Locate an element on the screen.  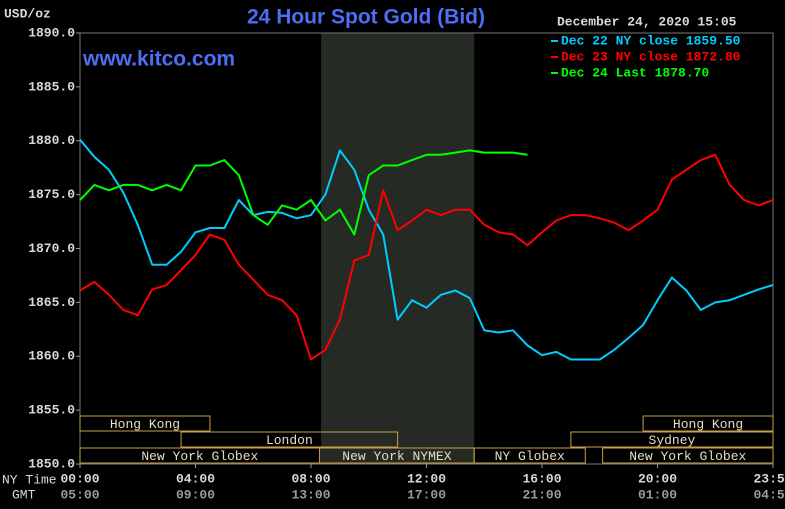
x-axis-label: NY Time is located at coordinates (29, 479).